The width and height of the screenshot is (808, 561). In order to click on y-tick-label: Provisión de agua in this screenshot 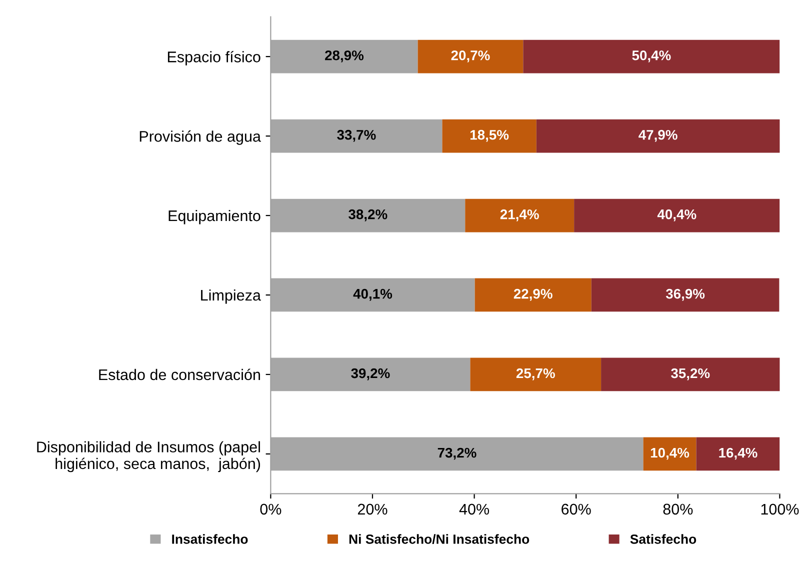, I will do `click(200, 137)`.